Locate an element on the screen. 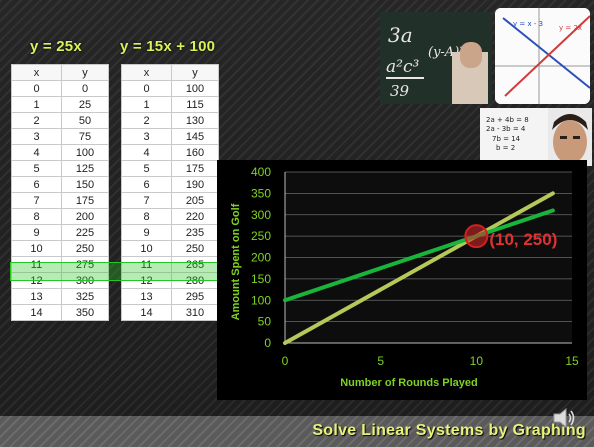 Image resolution: width=594 pixels, height=447 pixels. y-tick-label: 250 is located at coordinates (261, 236).